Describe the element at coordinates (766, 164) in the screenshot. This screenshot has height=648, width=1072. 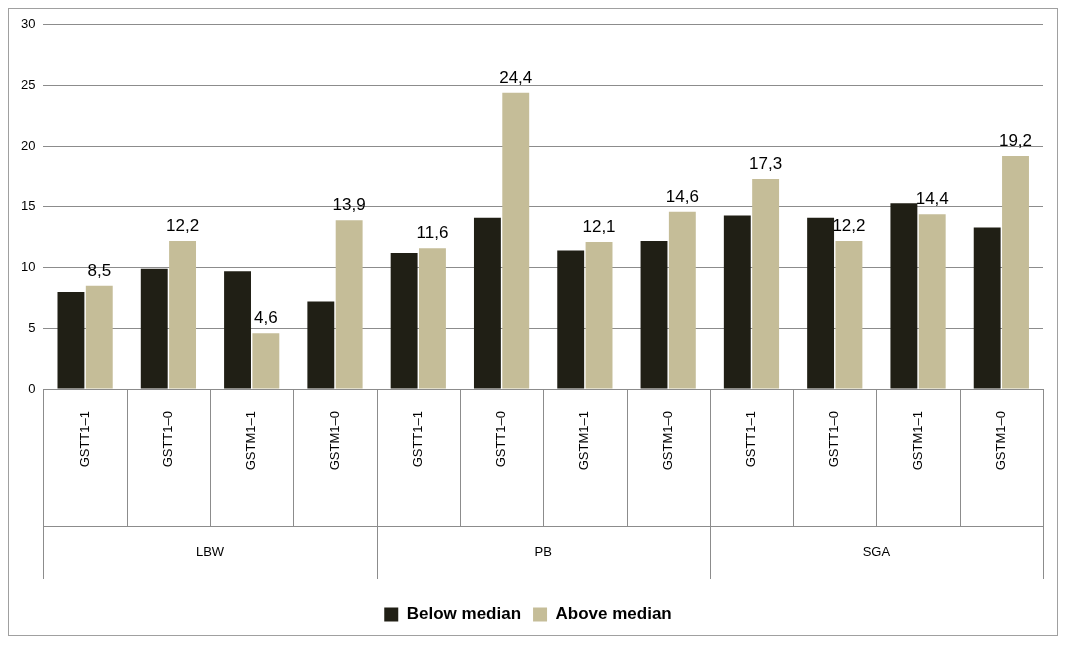
I see `data-label: 17,3` at that location.